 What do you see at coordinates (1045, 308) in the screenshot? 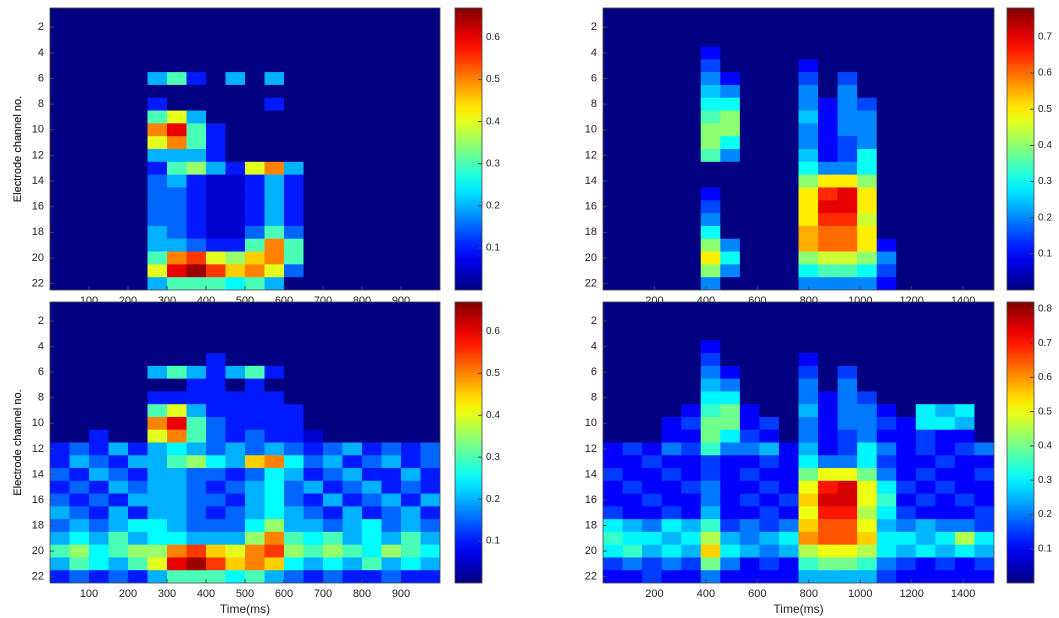
I see `colorbar-tick-label: 0.8` at bounding box center [1045, 308].